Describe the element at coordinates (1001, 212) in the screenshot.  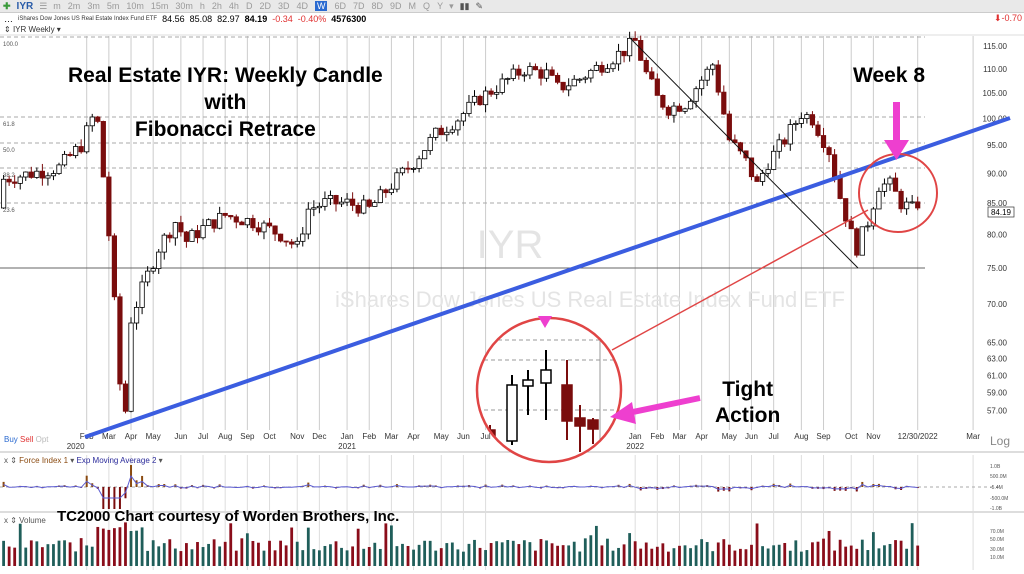
I see `price-tag: 84.19` at that location.